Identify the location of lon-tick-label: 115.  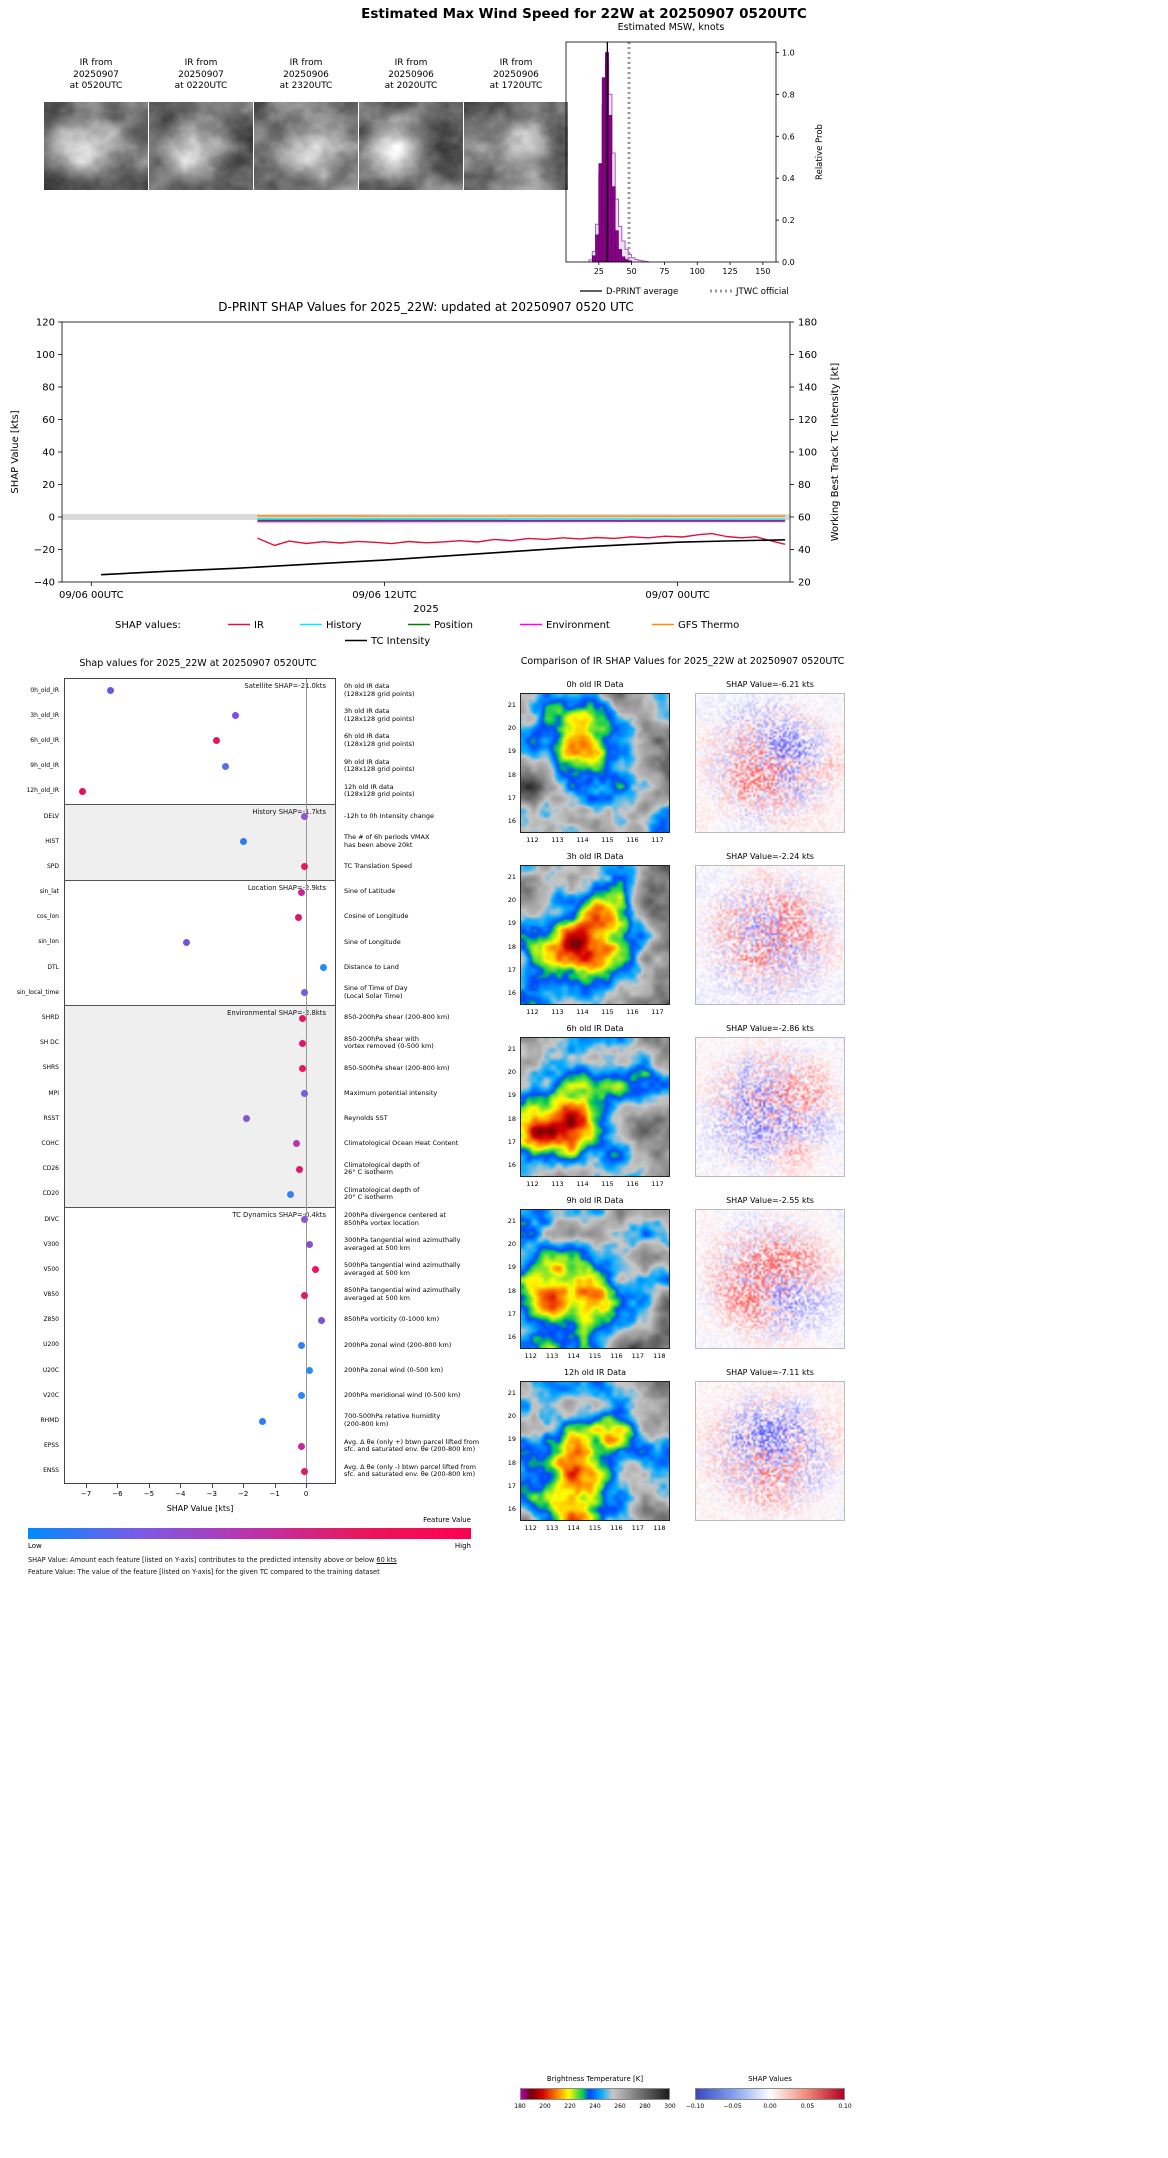
(607, 1012).